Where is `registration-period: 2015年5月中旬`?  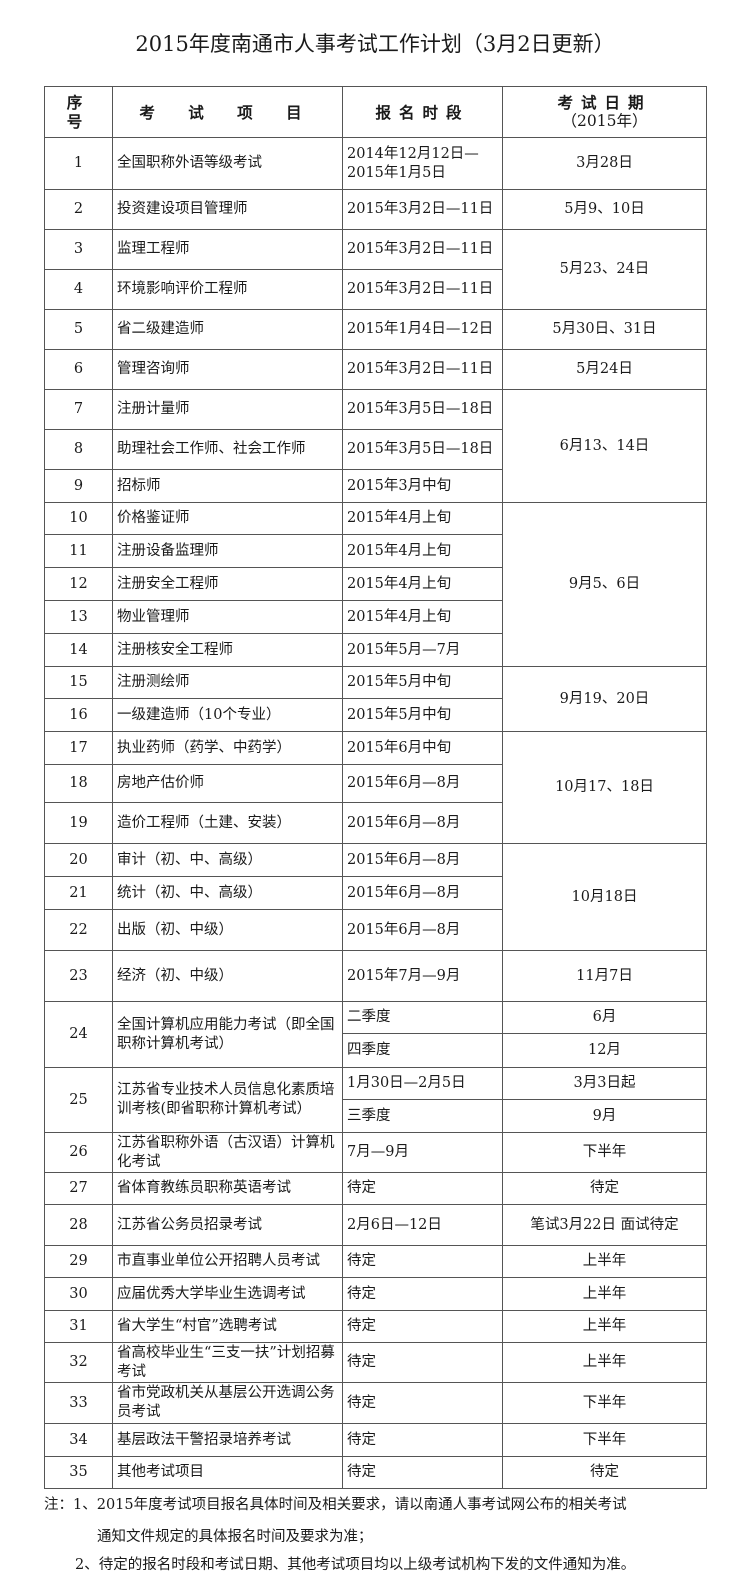 registration-period: 2015年5月中旬 is located at coordinates (422, 682).